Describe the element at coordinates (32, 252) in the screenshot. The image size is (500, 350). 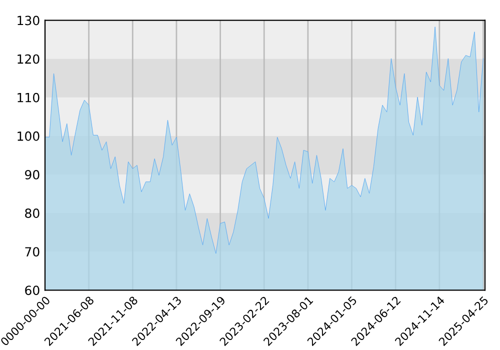
I see `y-tick-label: 70` at that location.